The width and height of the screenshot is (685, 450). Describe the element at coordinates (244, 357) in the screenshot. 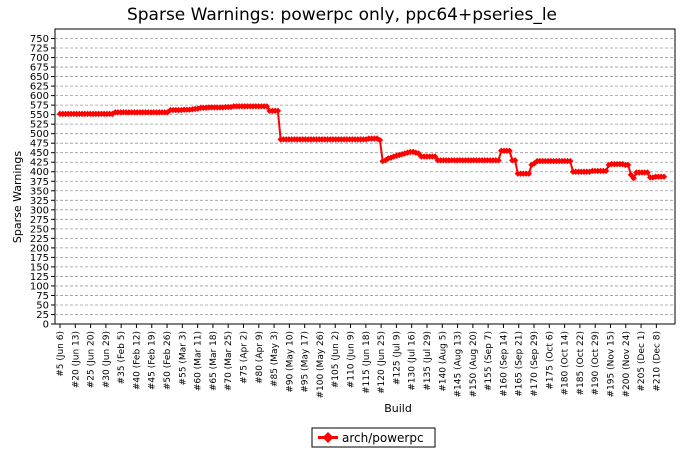

I see `x-tick-label: #75 (Apr 2)` at that location.